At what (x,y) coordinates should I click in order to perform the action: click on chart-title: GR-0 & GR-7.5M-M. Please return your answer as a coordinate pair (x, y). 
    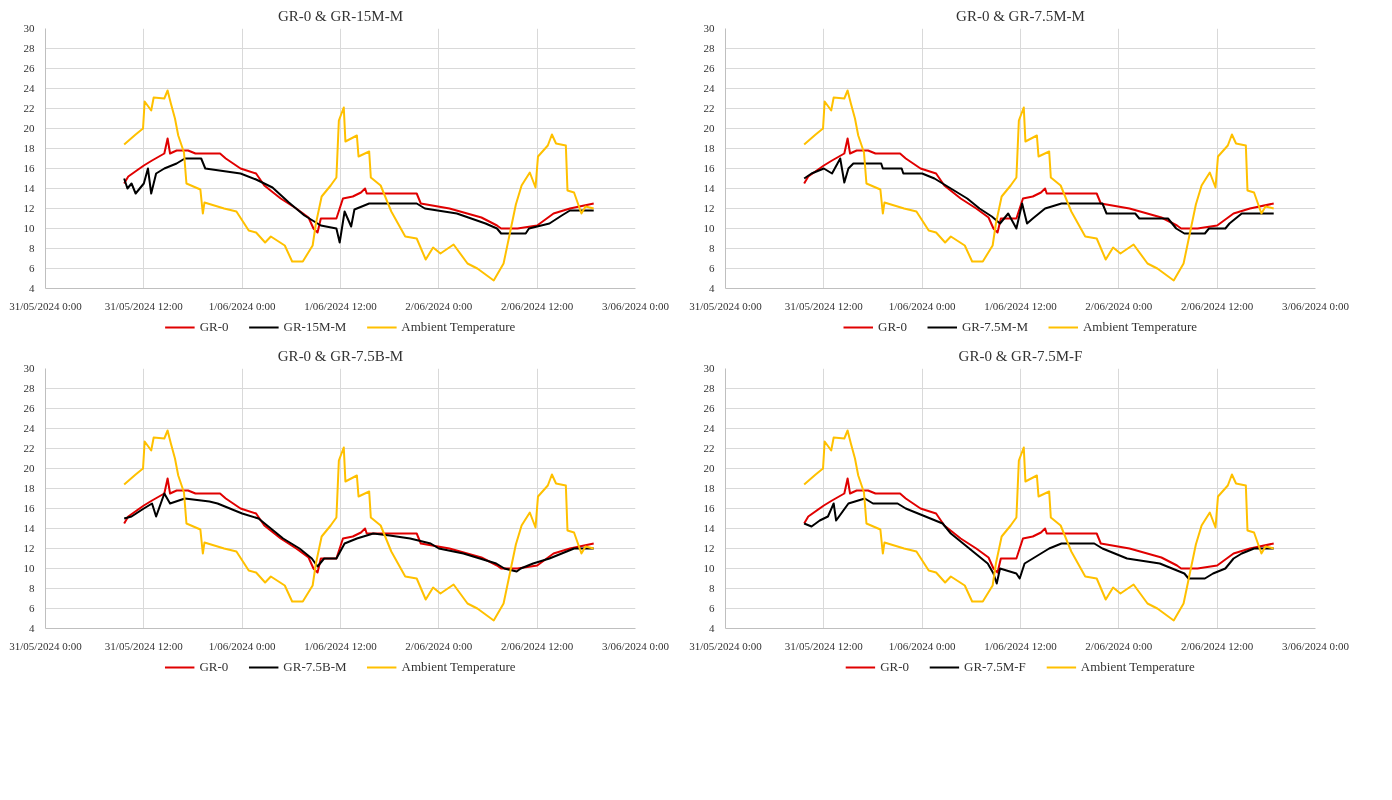
    Looking at the image, I should click on (1020, 15).